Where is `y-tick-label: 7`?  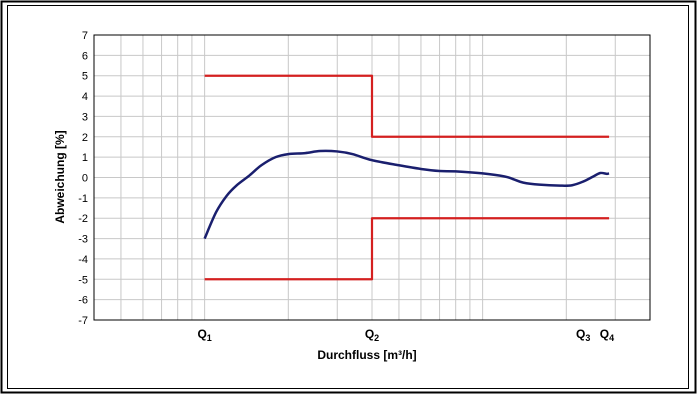
y-tick-label: 7 is located at coordinates (85, 36).